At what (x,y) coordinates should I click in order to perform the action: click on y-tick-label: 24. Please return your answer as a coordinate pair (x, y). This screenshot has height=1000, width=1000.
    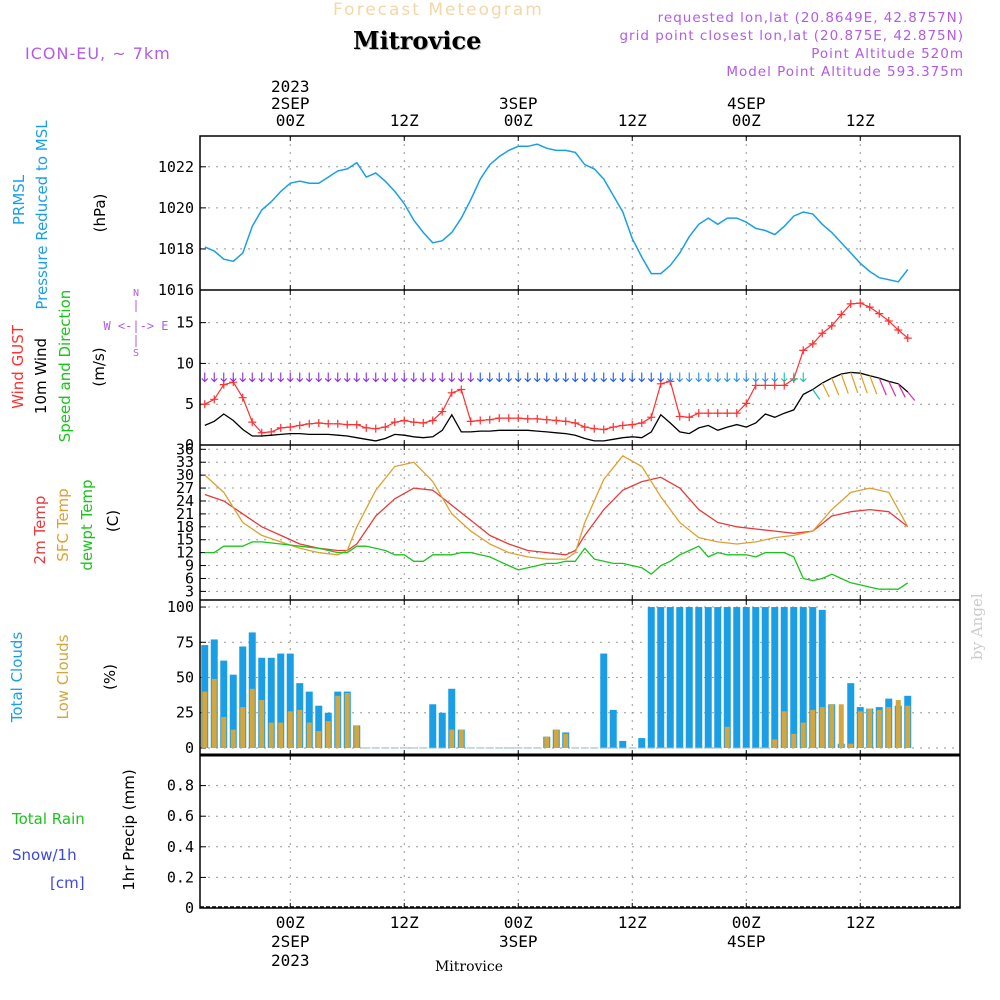
    Looking at the image, I should click on (185, 501).